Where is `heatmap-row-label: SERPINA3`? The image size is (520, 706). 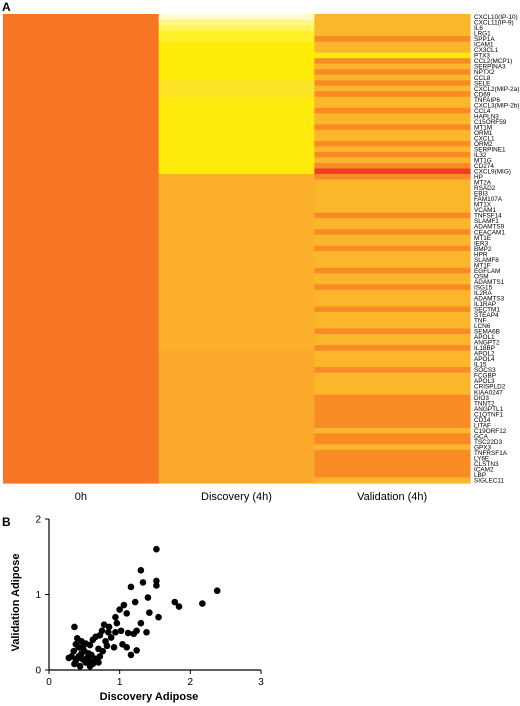
heatmap-row-label: SERPINA3 is located at coordinates (490, 67).